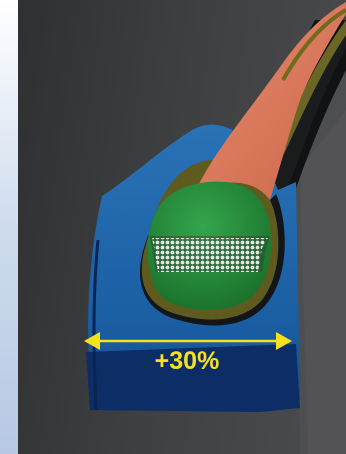 This screenshot has height=454, width=346. I want to click on bead-rubber-outline, so click(96, 325).